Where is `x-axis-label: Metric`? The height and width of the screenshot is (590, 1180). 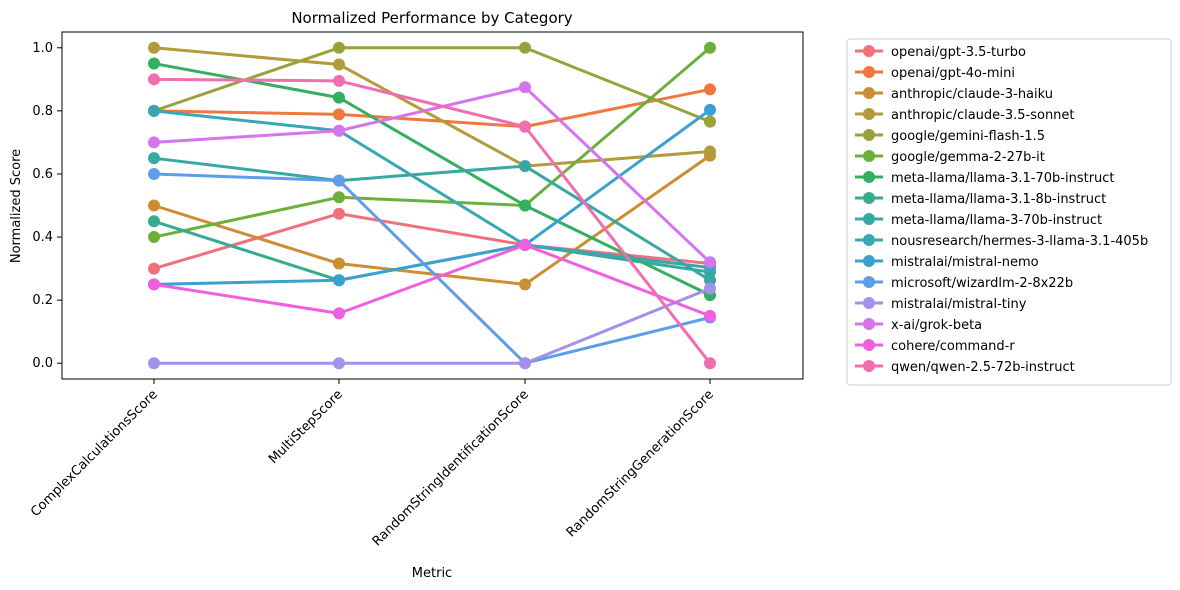
x-axis-label: Metric is located at coordinates (432, 573).